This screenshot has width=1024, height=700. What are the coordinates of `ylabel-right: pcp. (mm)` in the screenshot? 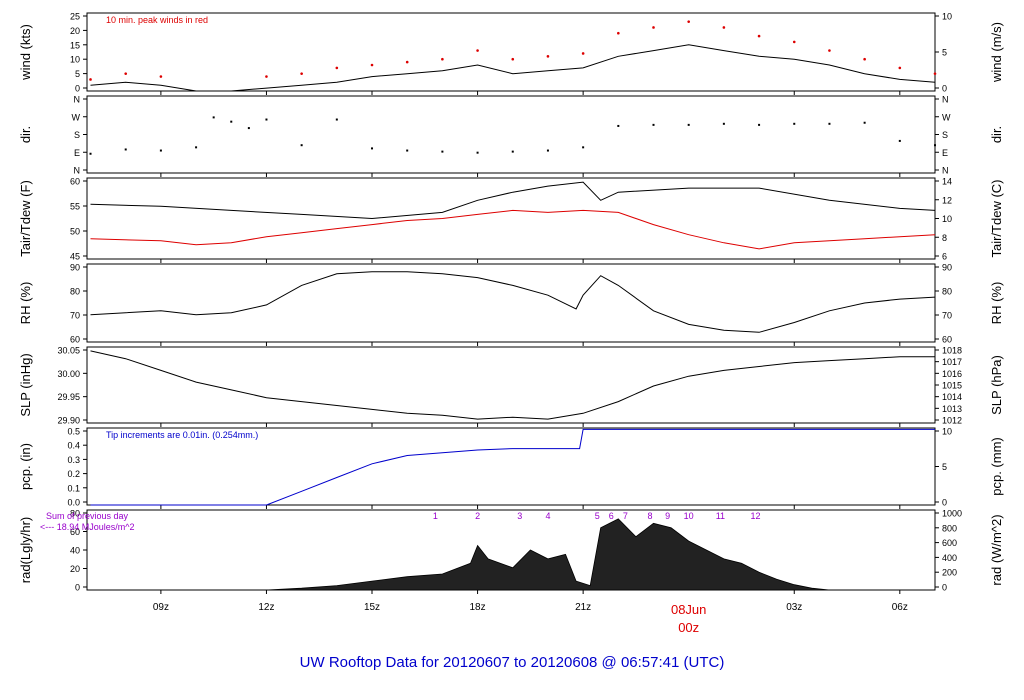 It's located at (996, 466).